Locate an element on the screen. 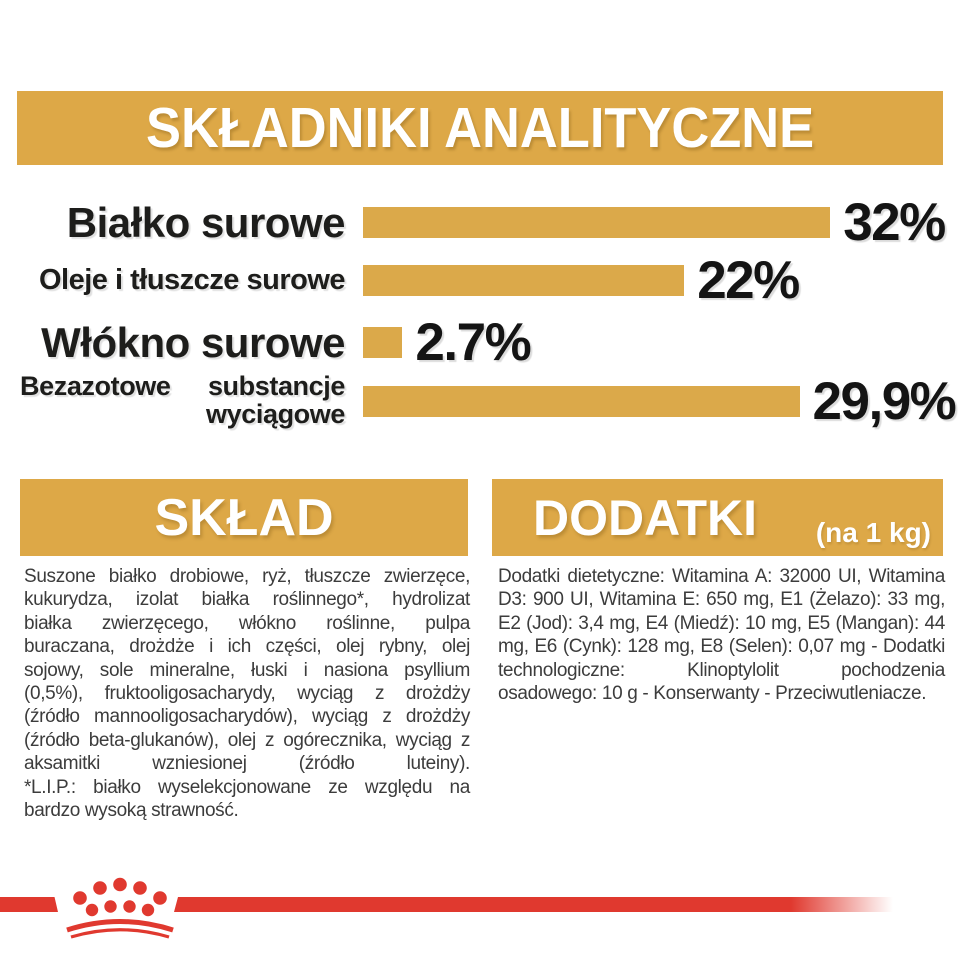  additives-banner: DODATKI (na 1 kg) is located at coordinates (717, 517).